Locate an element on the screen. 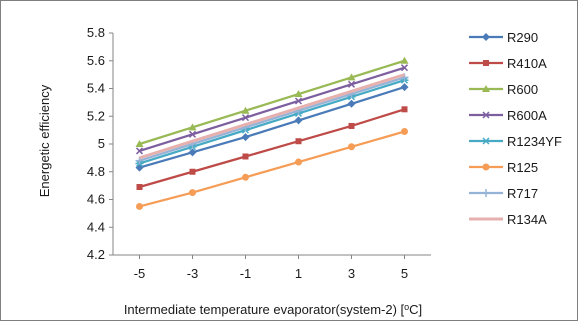 Image resolution: width=578 pixels, height=322 pixels. series-r410a is located at coordinates (272, 148).